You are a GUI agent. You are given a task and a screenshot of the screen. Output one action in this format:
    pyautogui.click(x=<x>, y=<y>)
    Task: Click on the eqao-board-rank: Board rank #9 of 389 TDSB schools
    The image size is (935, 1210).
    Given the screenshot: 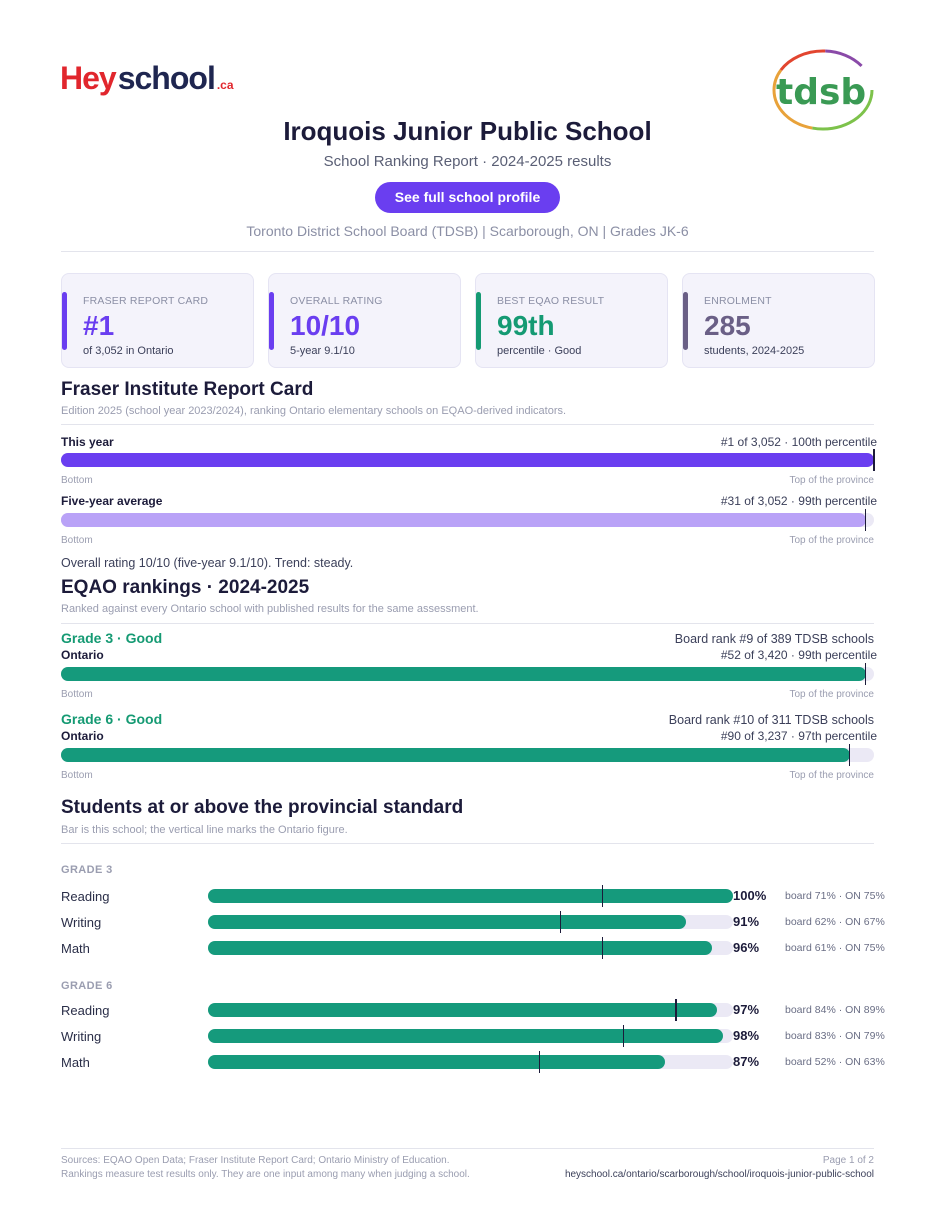 What is the action you would take?
    pyautogui.click(x=774, y=639)
    